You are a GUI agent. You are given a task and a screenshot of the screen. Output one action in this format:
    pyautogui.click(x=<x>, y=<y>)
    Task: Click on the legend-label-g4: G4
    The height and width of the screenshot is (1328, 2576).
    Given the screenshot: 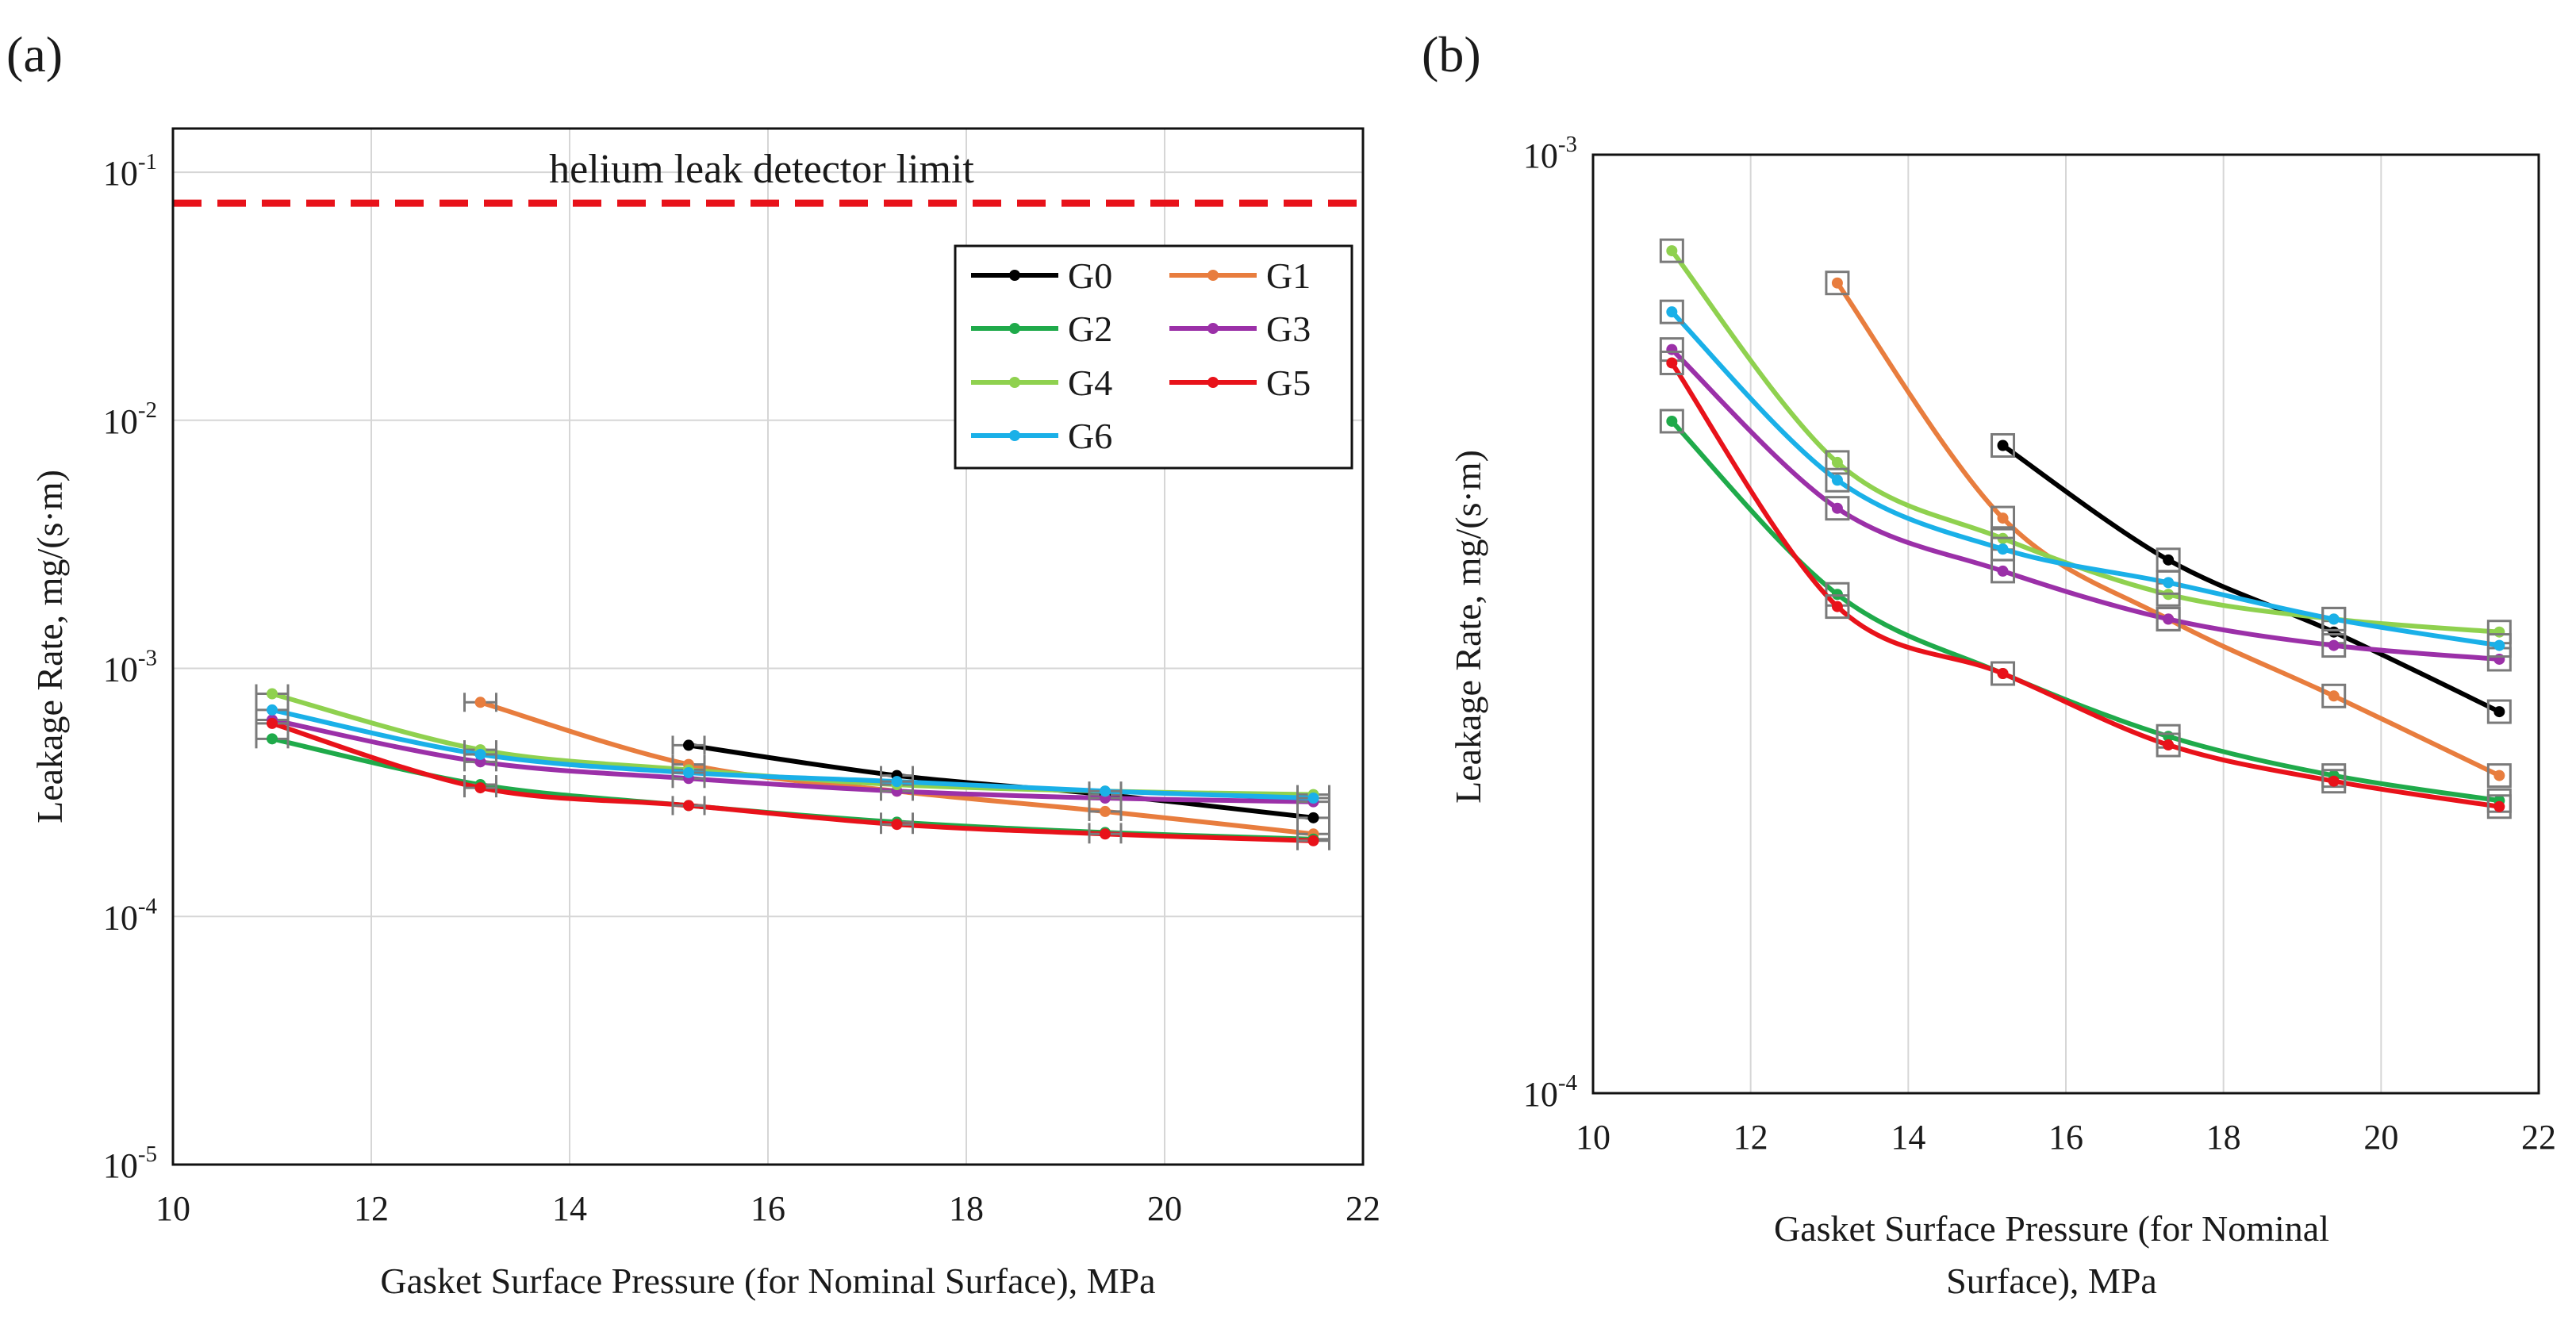 What is the action you would take?
    pyautogui.click(x=1090, y=383)
    